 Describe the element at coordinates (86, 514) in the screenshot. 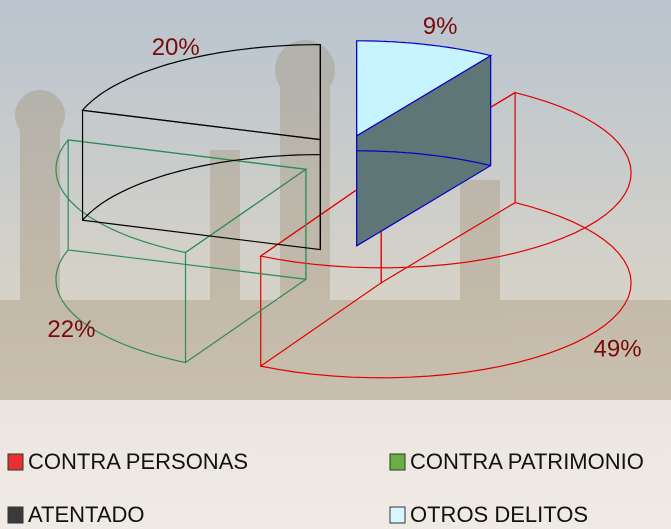

I see `legend-label: ATENTADO` at that location.